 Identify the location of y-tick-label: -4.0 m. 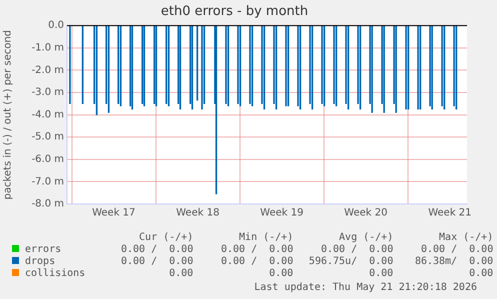
(48, 114).